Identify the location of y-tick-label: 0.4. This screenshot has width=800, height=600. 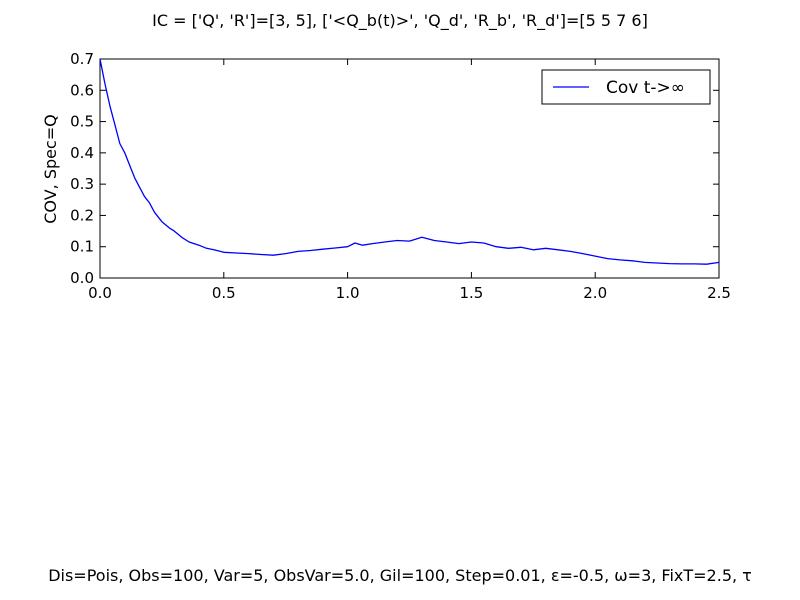
(82, 153).